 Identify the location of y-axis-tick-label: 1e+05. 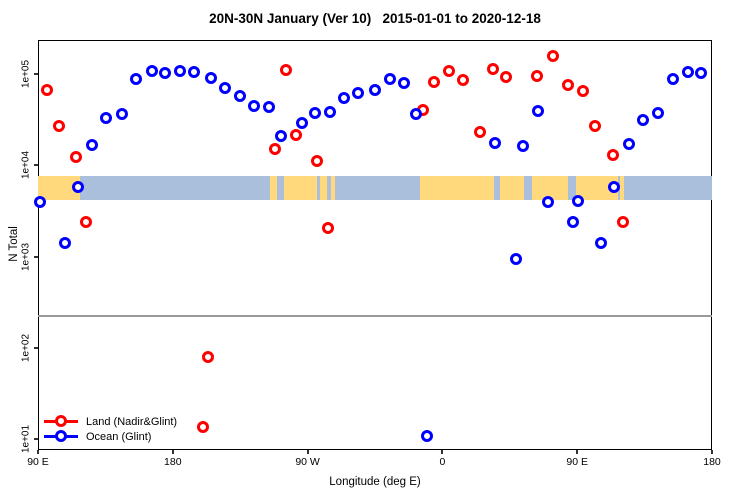
(26, 74).